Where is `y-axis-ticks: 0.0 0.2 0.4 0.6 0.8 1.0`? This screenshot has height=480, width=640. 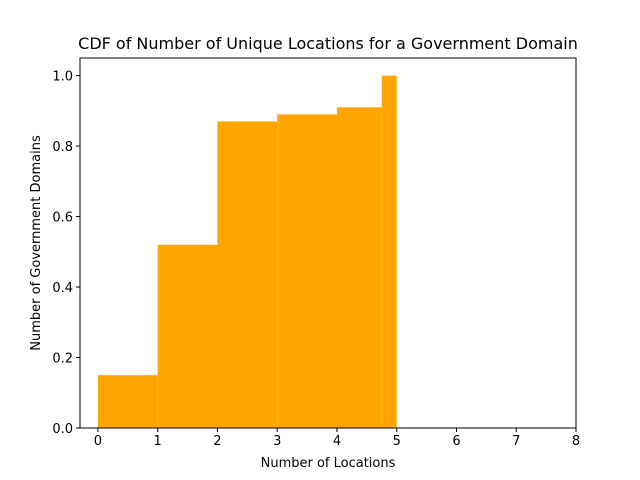 y-axis-ticks: 0.0 0.2 0.4 0.6 0.8 1.0 is located at coordinates (66, 253).